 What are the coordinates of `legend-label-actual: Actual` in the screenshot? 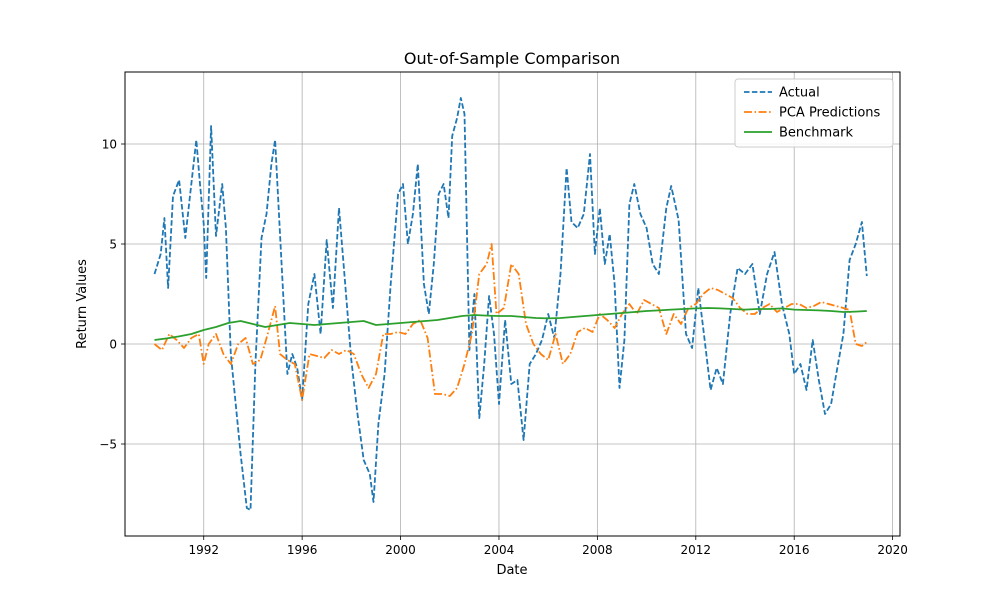 It's located at (799, 93).